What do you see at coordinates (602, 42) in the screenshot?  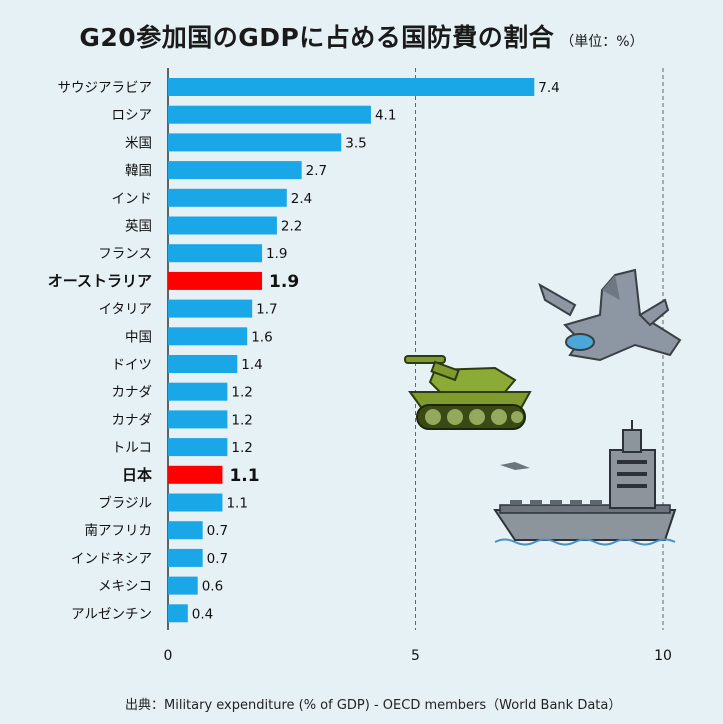 I see `unit-note: （単位：%）` at bounding box center [602, 42].